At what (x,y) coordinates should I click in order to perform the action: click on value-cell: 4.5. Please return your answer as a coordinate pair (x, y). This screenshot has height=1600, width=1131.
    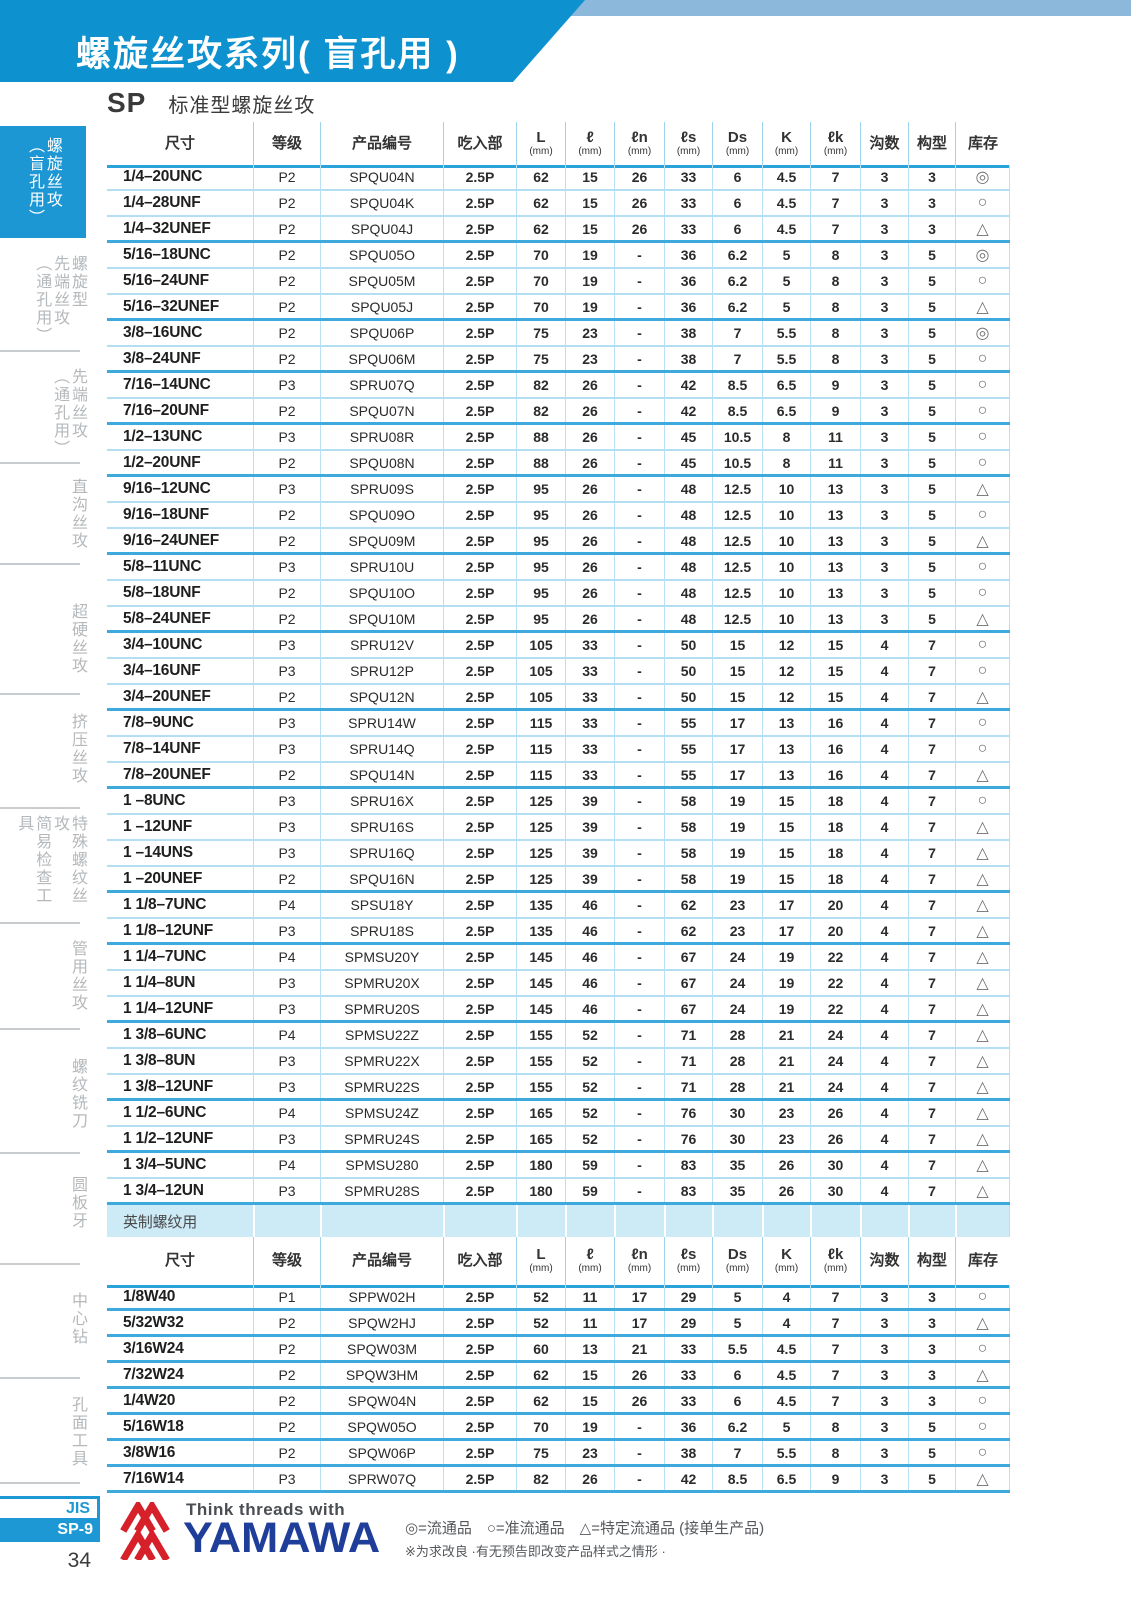
    Looking at the image, I should click on (786, 203).